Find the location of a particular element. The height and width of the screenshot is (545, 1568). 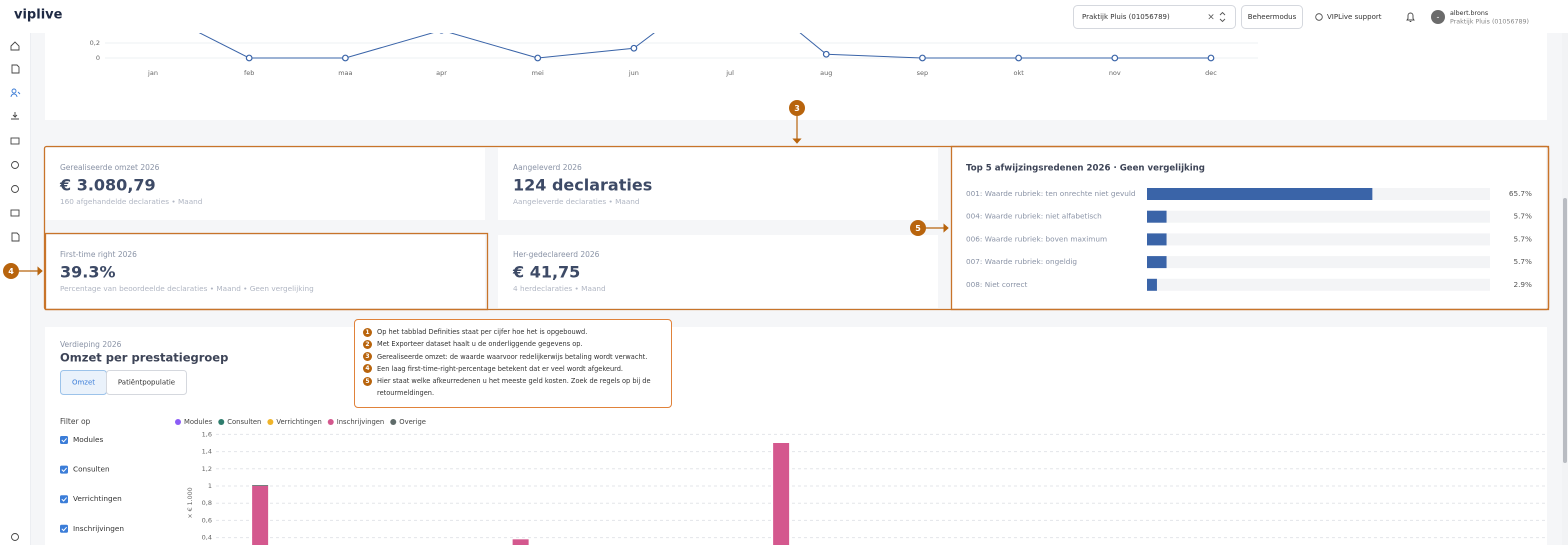

user-name: albert.brons is located at coordinates (1469, 13).